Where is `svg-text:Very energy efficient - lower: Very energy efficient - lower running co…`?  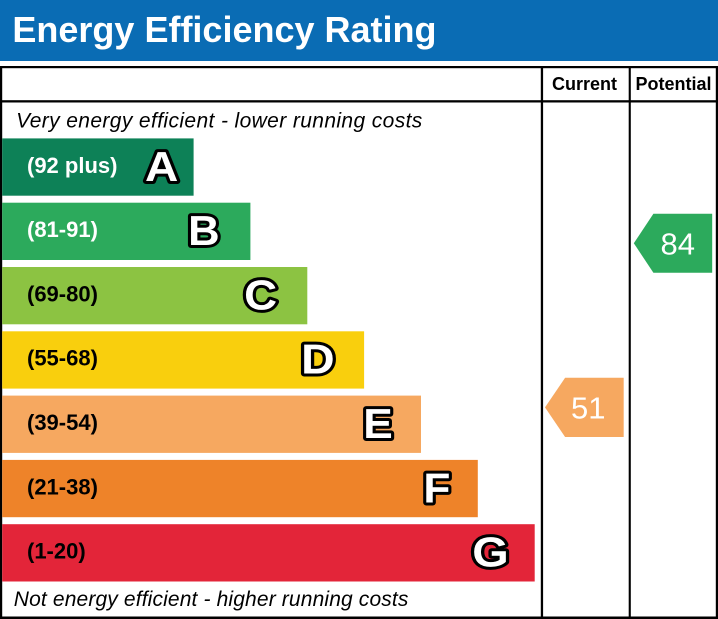
svg-text:Very energy efficient - lower: Very energy efficient - lower running co… is located at coordinates (219, 120).